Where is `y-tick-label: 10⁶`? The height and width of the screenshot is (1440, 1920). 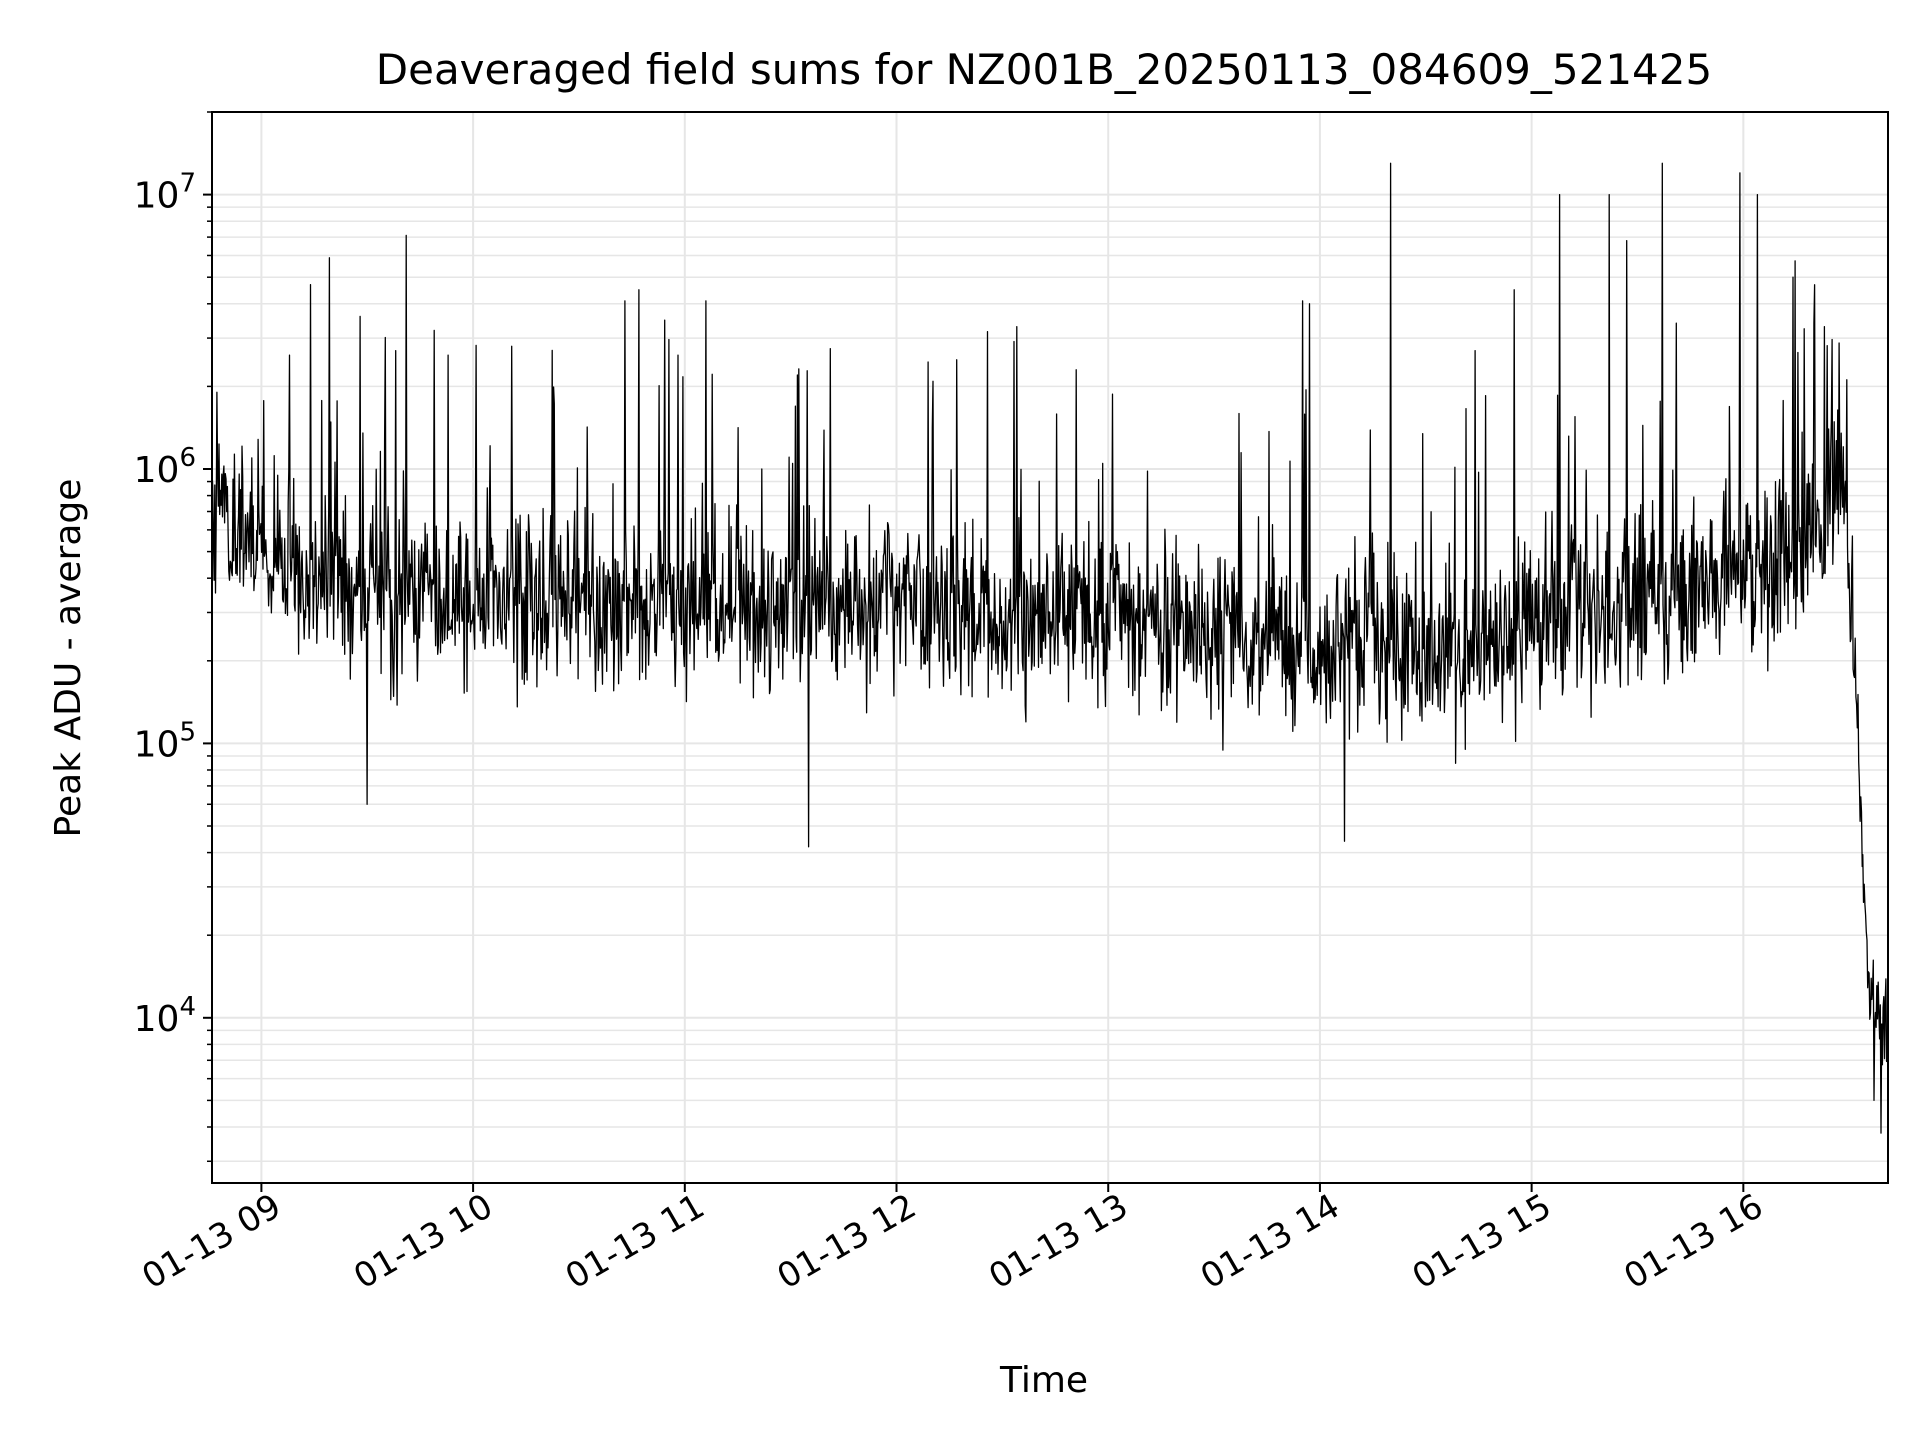
y-tick-label: 10⁶ is located at coordinates (165, 467).